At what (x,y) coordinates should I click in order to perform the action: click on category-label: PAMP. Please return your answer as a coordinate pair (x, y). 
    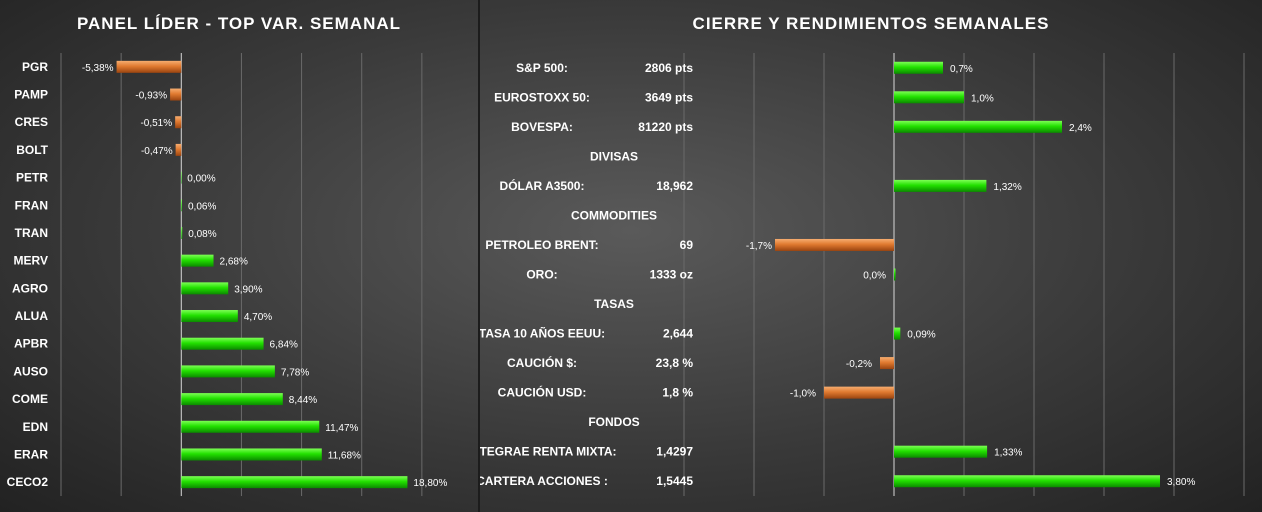
    Looking at the image, I should click on (31, 95).